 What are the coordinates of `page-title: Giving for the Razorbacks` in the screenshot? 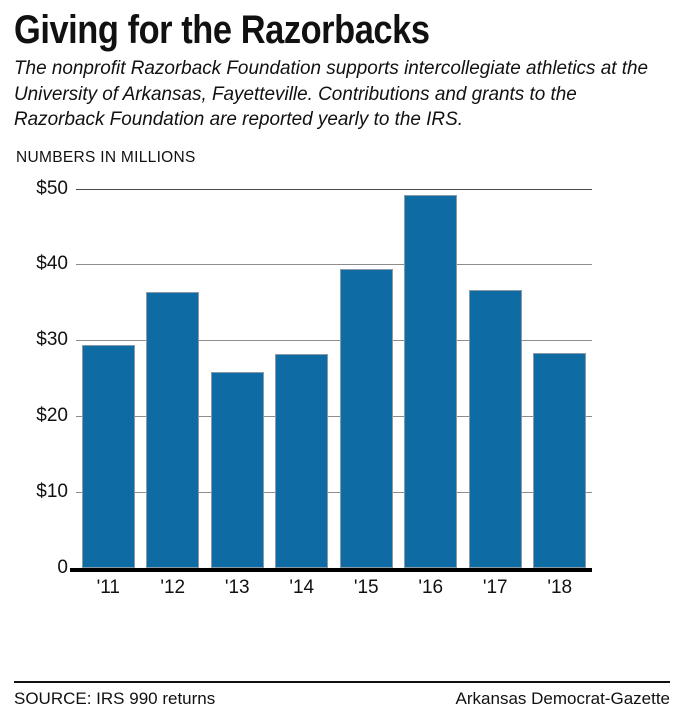 It's located at (222, 30).